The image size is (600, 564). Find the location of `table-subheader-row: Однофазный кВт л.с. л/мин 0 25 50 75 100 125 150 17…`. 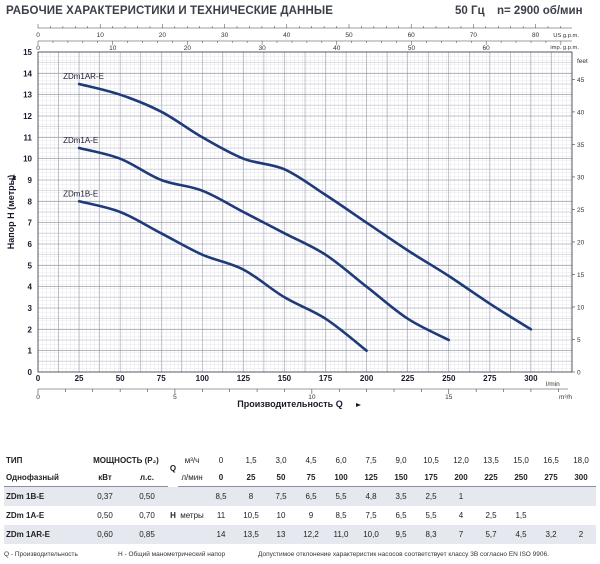

table-subheader-row: Однофазный кВт л.с. л/мин 0 25 50 75 100 125 150 17… is located at coordinates (300, 478).